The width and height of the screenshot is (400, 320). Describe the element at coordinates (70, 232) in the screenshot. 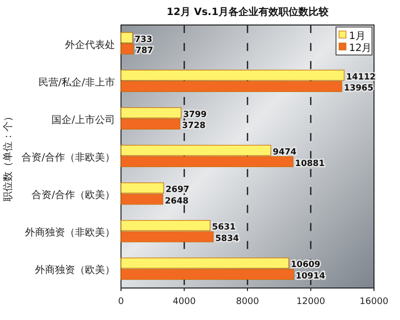

I see `y-tick-label: 外商独资（非欧美）` at that location.